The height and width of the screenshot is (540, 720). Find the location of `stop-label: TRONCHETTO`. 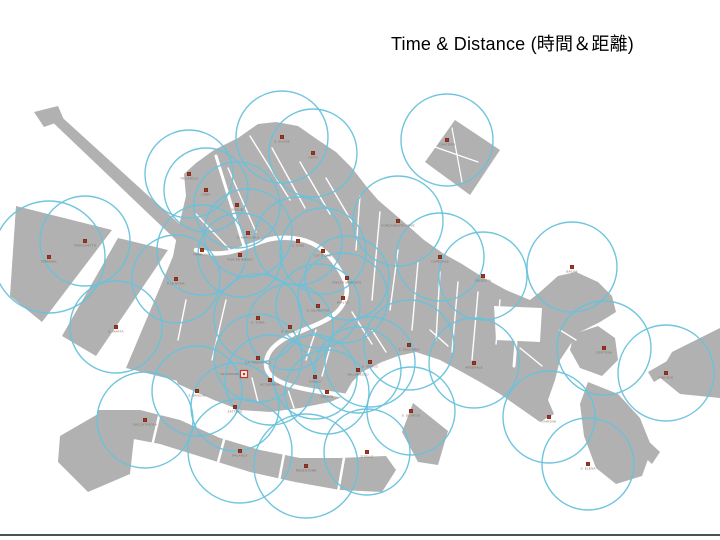

stop-label: TRONCHETTO is located at coordinates (85, 246).